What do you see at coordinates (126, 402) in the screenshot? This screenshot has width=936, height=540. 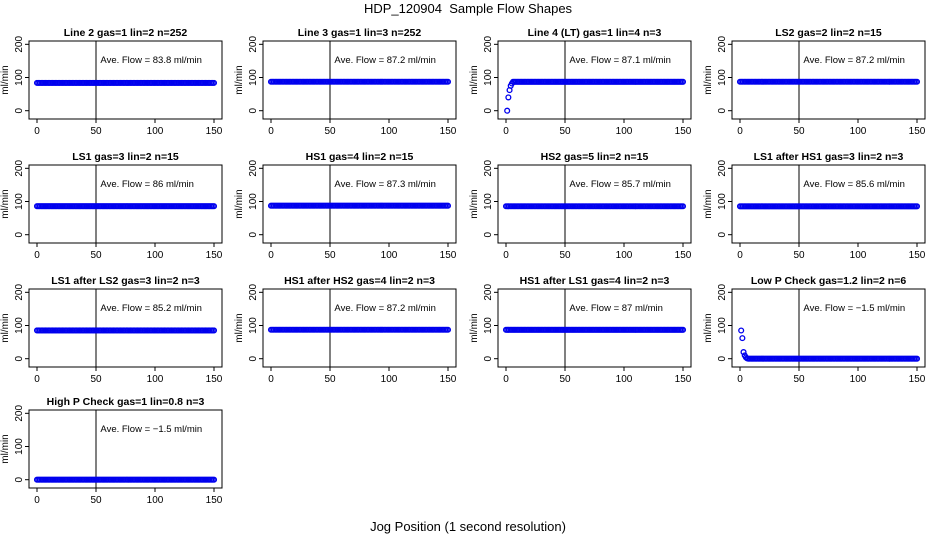 I see `panel-title: High P Check gas=1 lin=0.8 n=3` at bounding box center [126, 402].